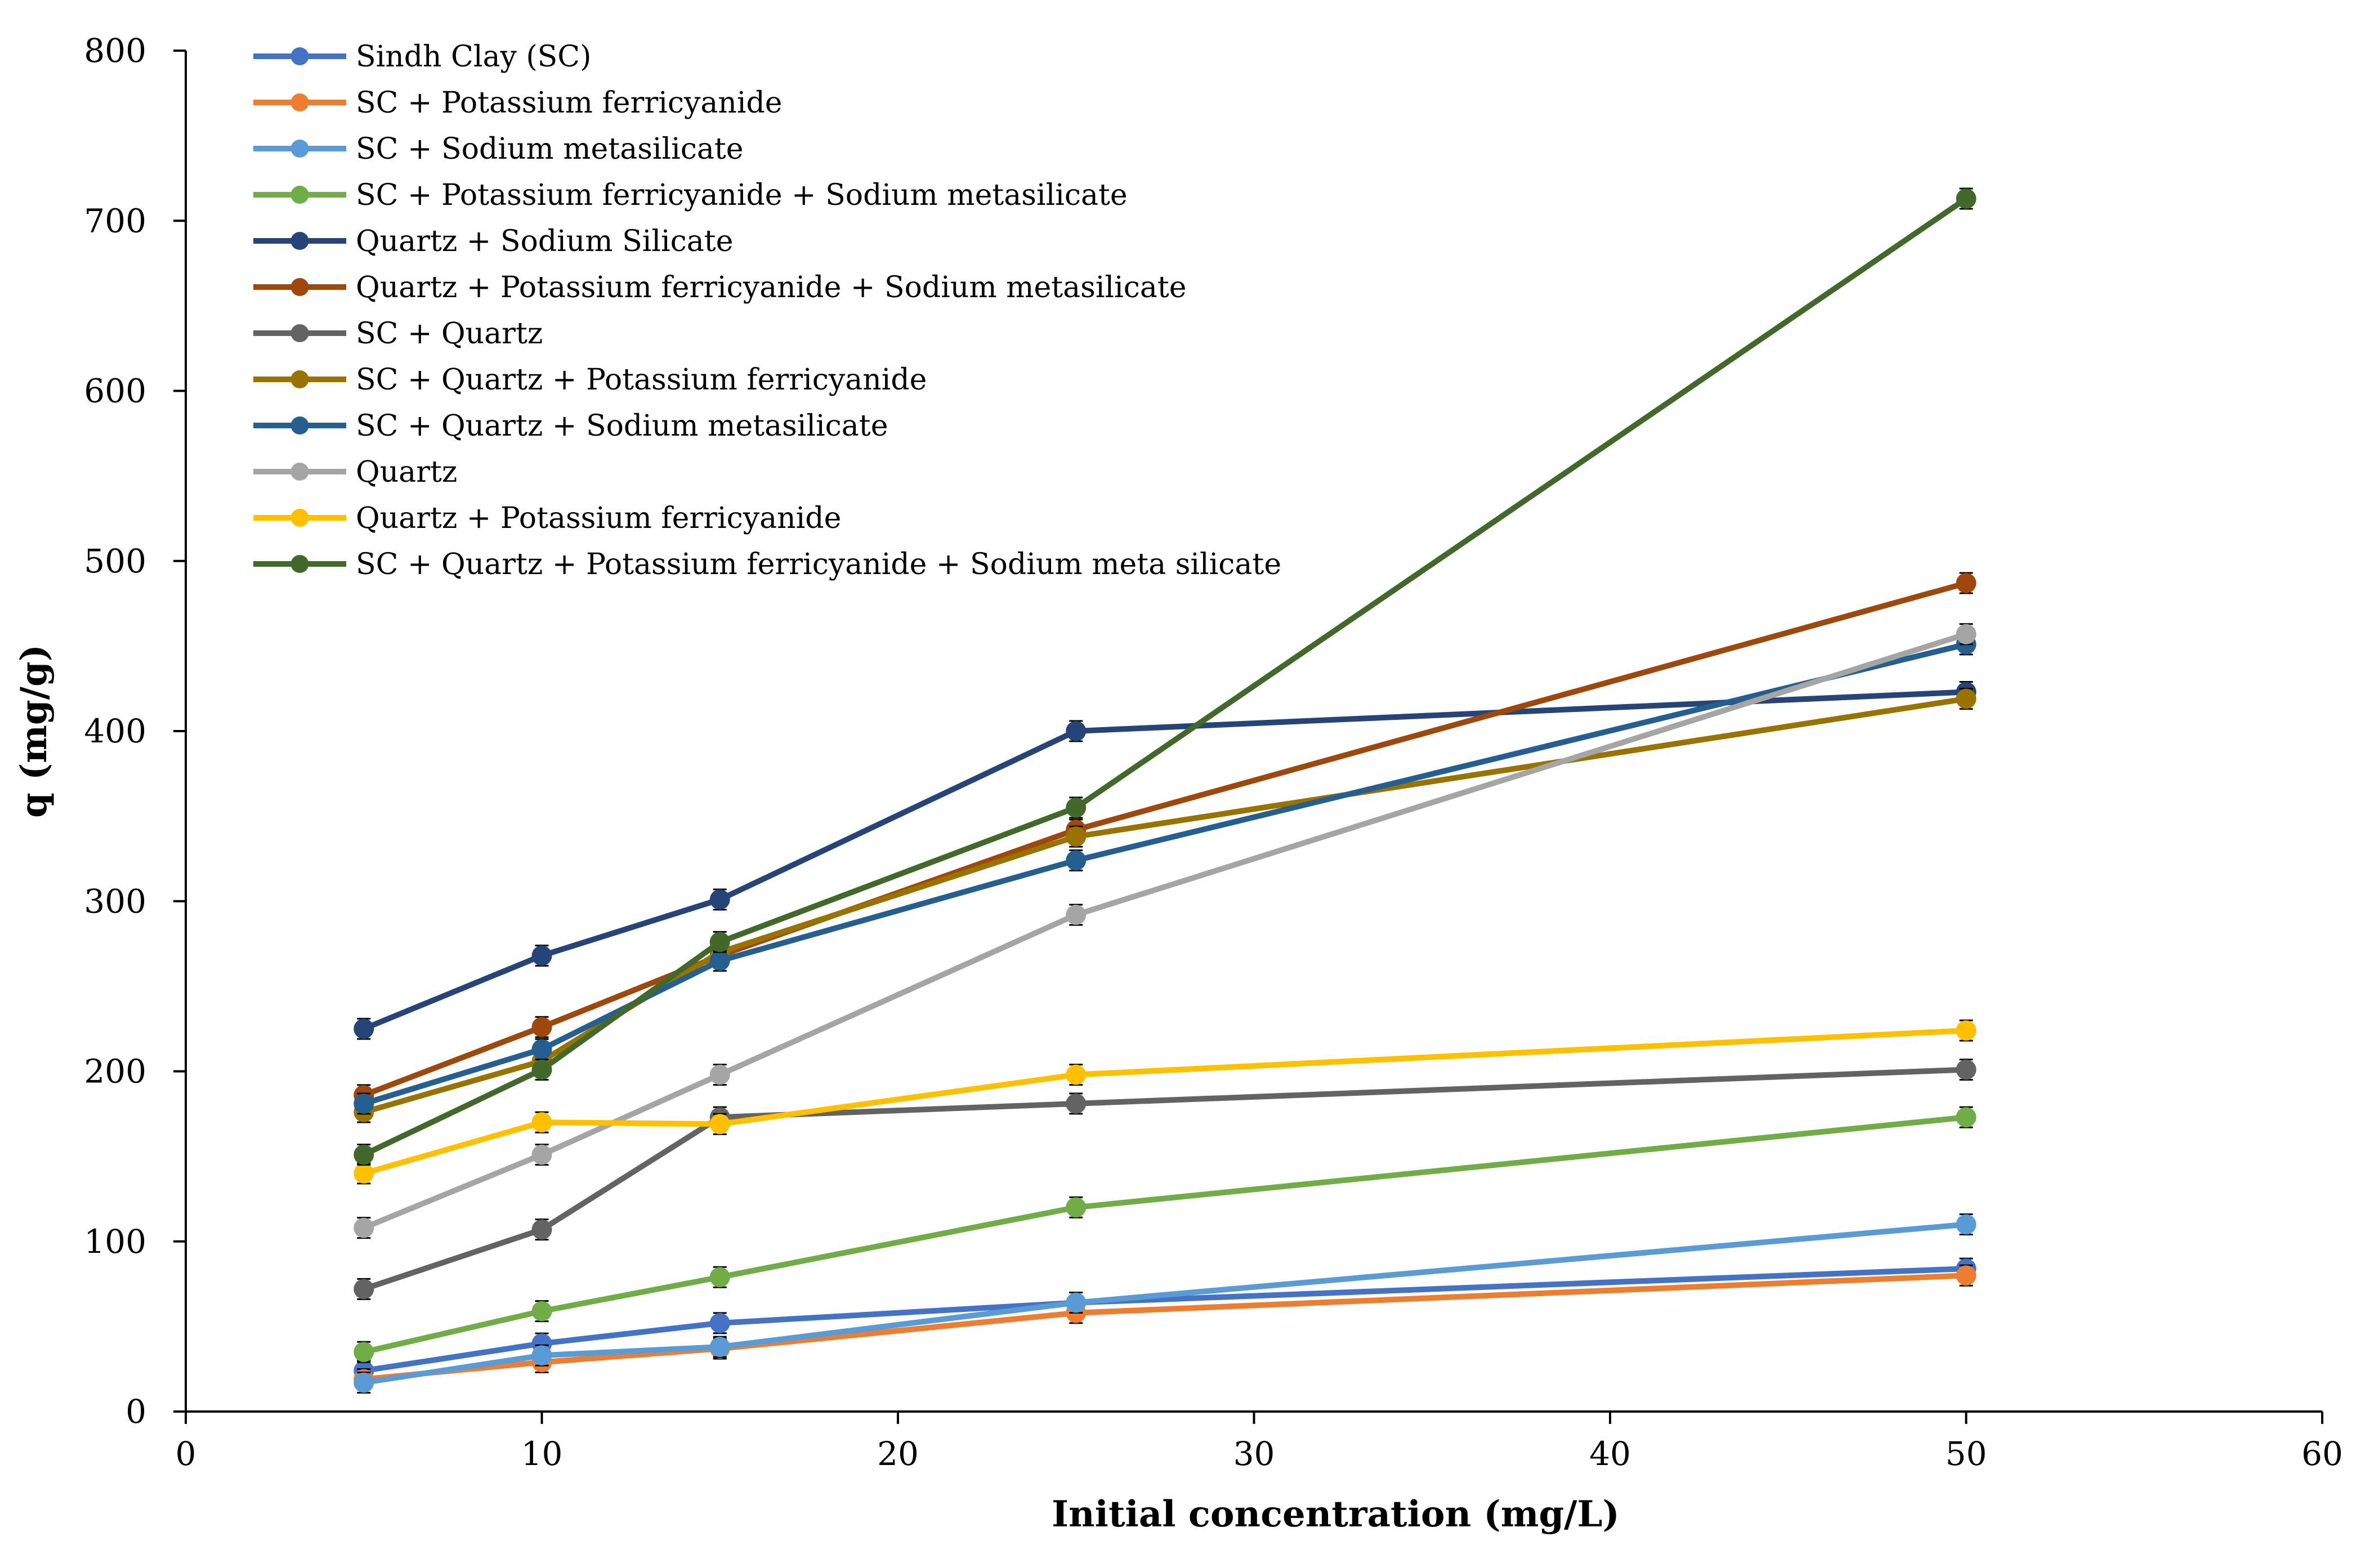 This screenshot has height=1568, width=2356. I want to click on y-tick-label: 500, so click(115, 561).